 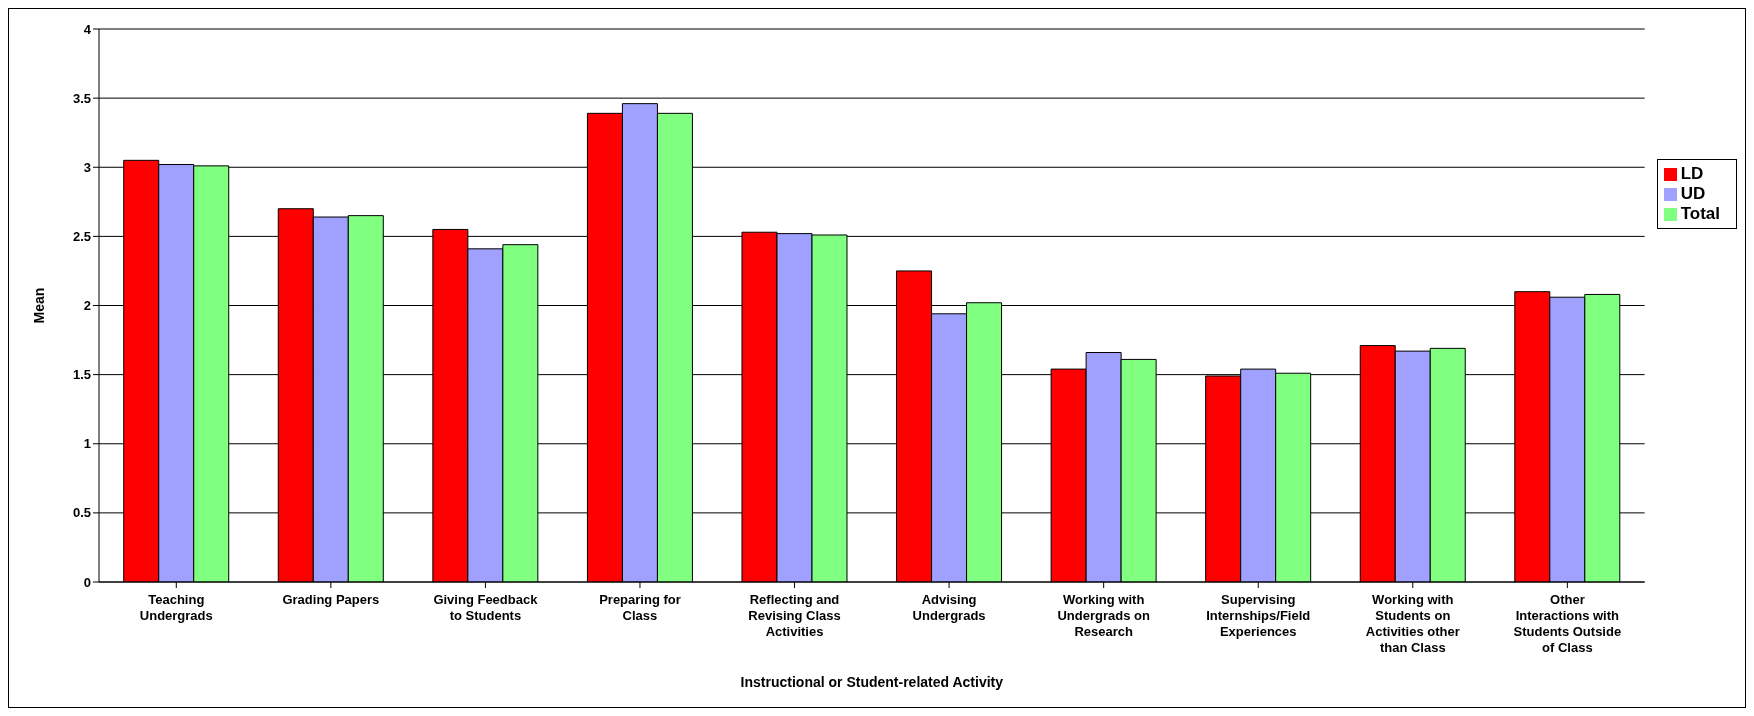 I want to click on x-tick-label: Working with Undergrads on Research, so click(x=1103, y=615).